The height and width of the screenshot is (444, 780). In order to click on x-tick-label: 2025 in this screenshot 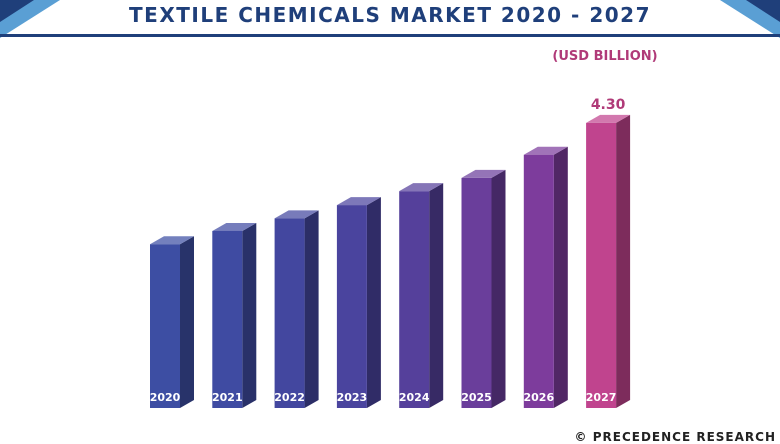, I will do `click(476, 397)`.